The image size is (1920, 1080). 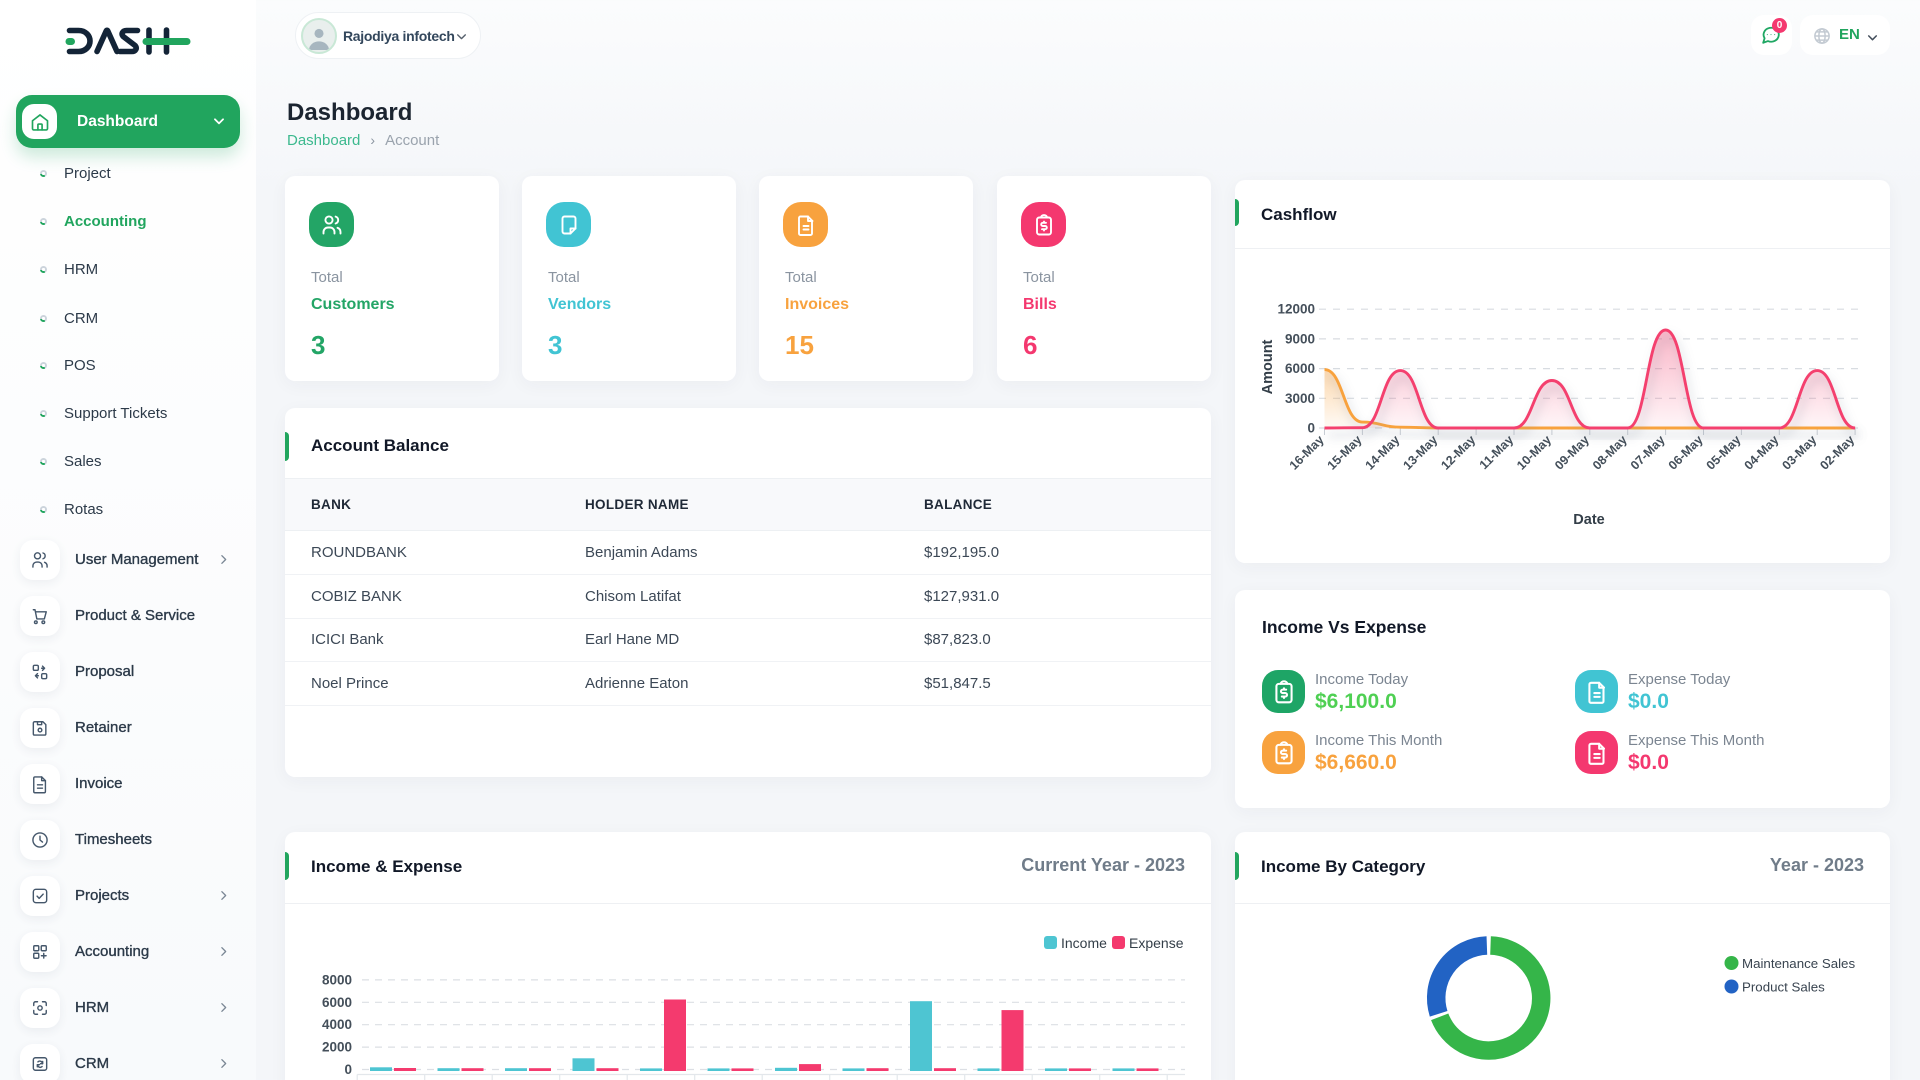 I want to click on svg-text: 09-May, so click(x=1572, y=453).